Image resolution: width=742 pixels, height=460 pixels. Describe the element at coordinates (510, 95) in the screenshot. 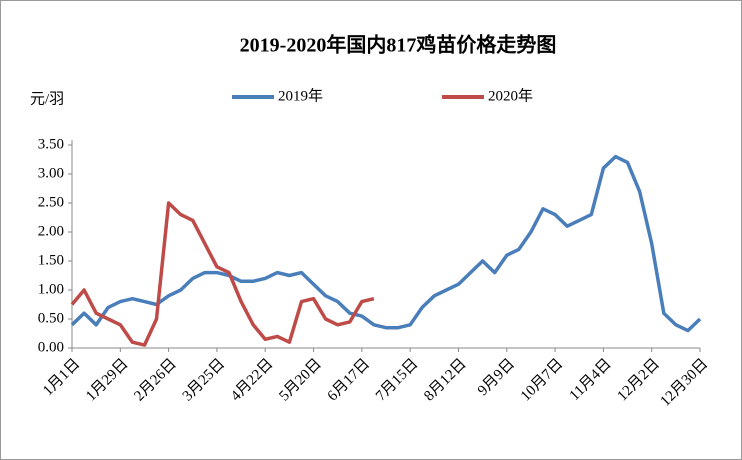

I see `legend-label: 2020年` at that location.